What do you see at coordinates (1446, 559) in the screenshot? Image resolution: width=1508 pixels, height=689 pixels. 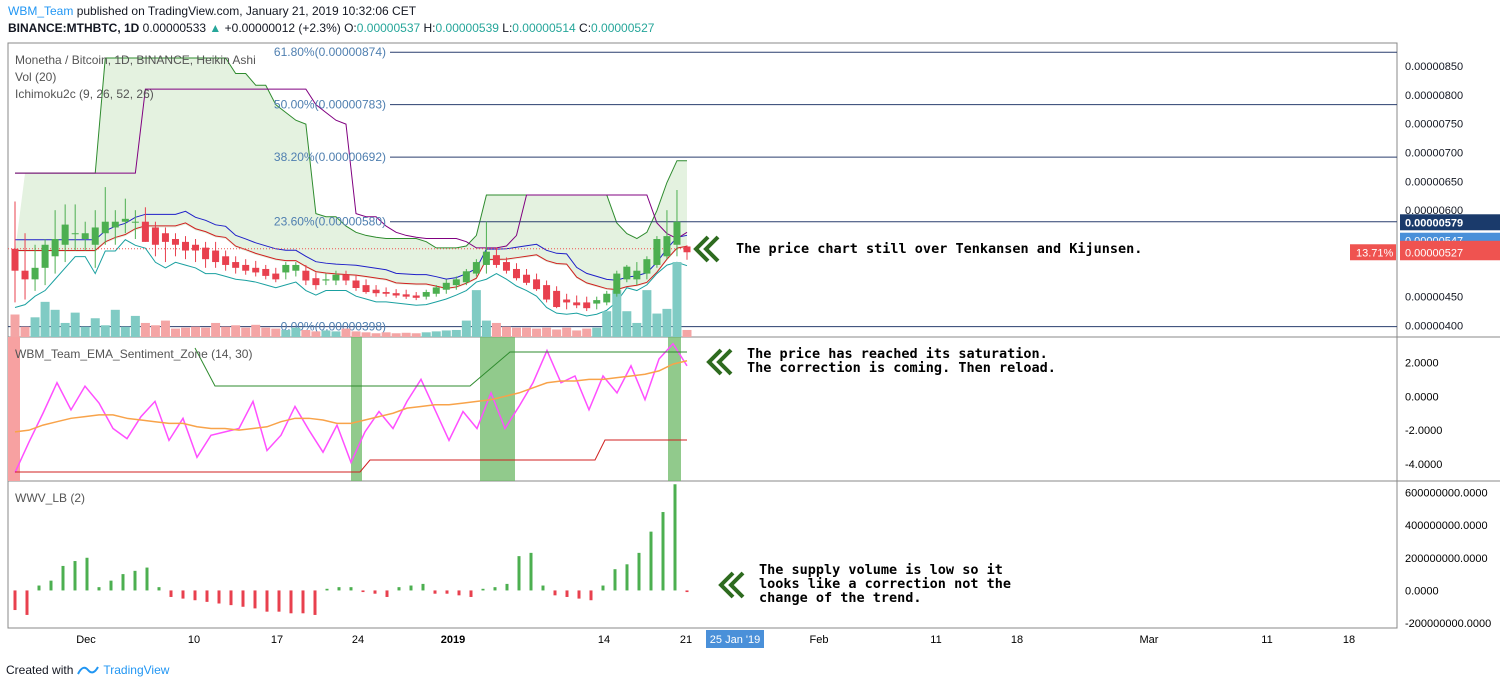 I see `wwv-tick-label: 200000000.0000` at bounding box center [1446, 559].